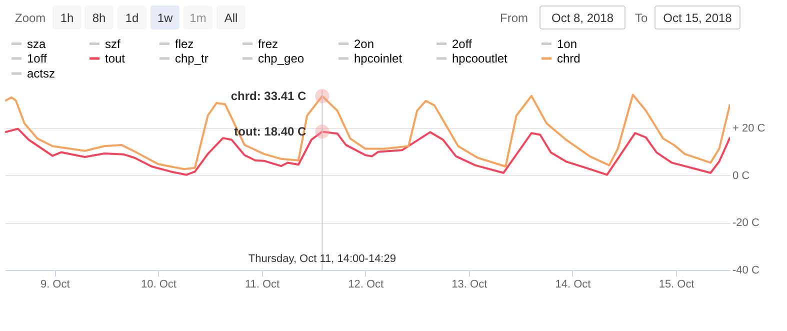 The image size is (787, 331). I want to click on y-tick-label: + 20 C, so click(749, 128).